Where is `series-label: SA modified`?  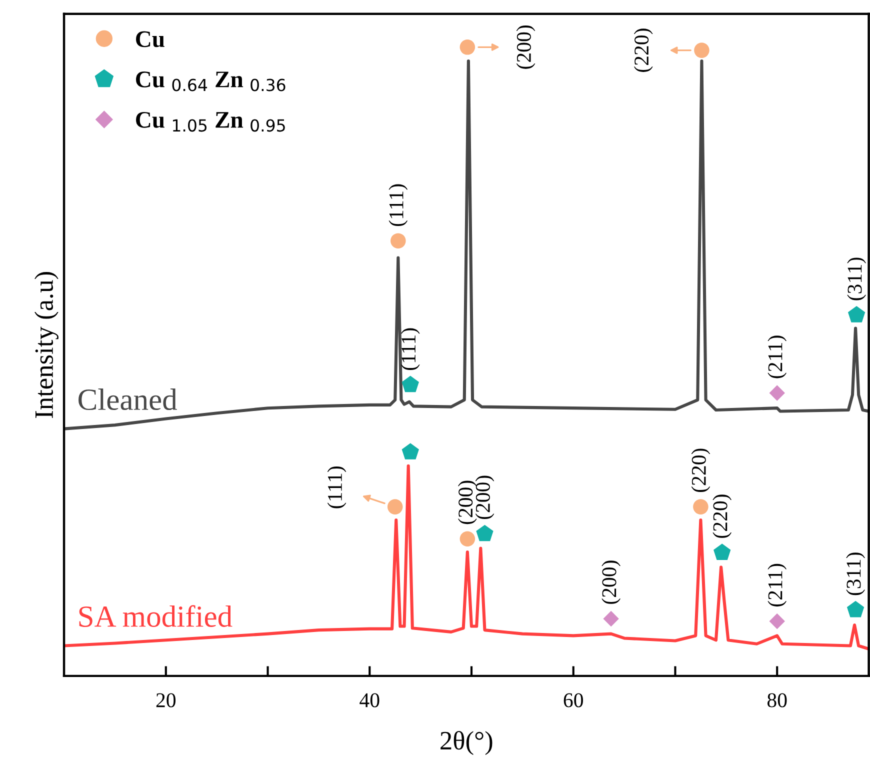
series-label: SA modified is located at coordinates (155, 616).